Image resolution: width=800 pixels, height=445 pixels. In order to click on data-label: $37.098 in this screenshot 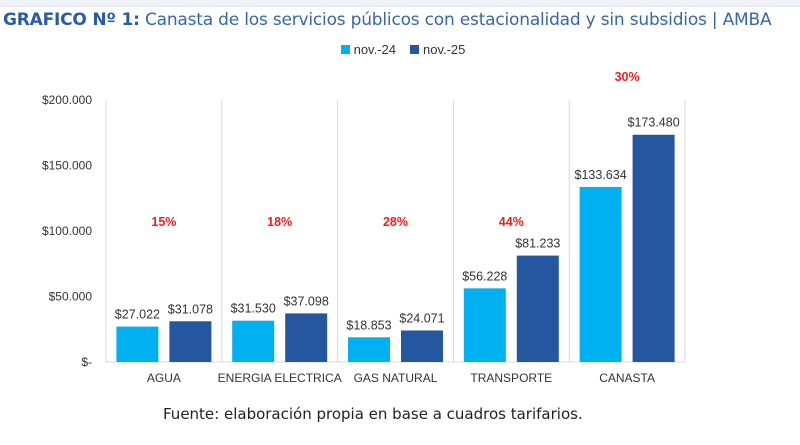, I will do `click(306, 301)`.